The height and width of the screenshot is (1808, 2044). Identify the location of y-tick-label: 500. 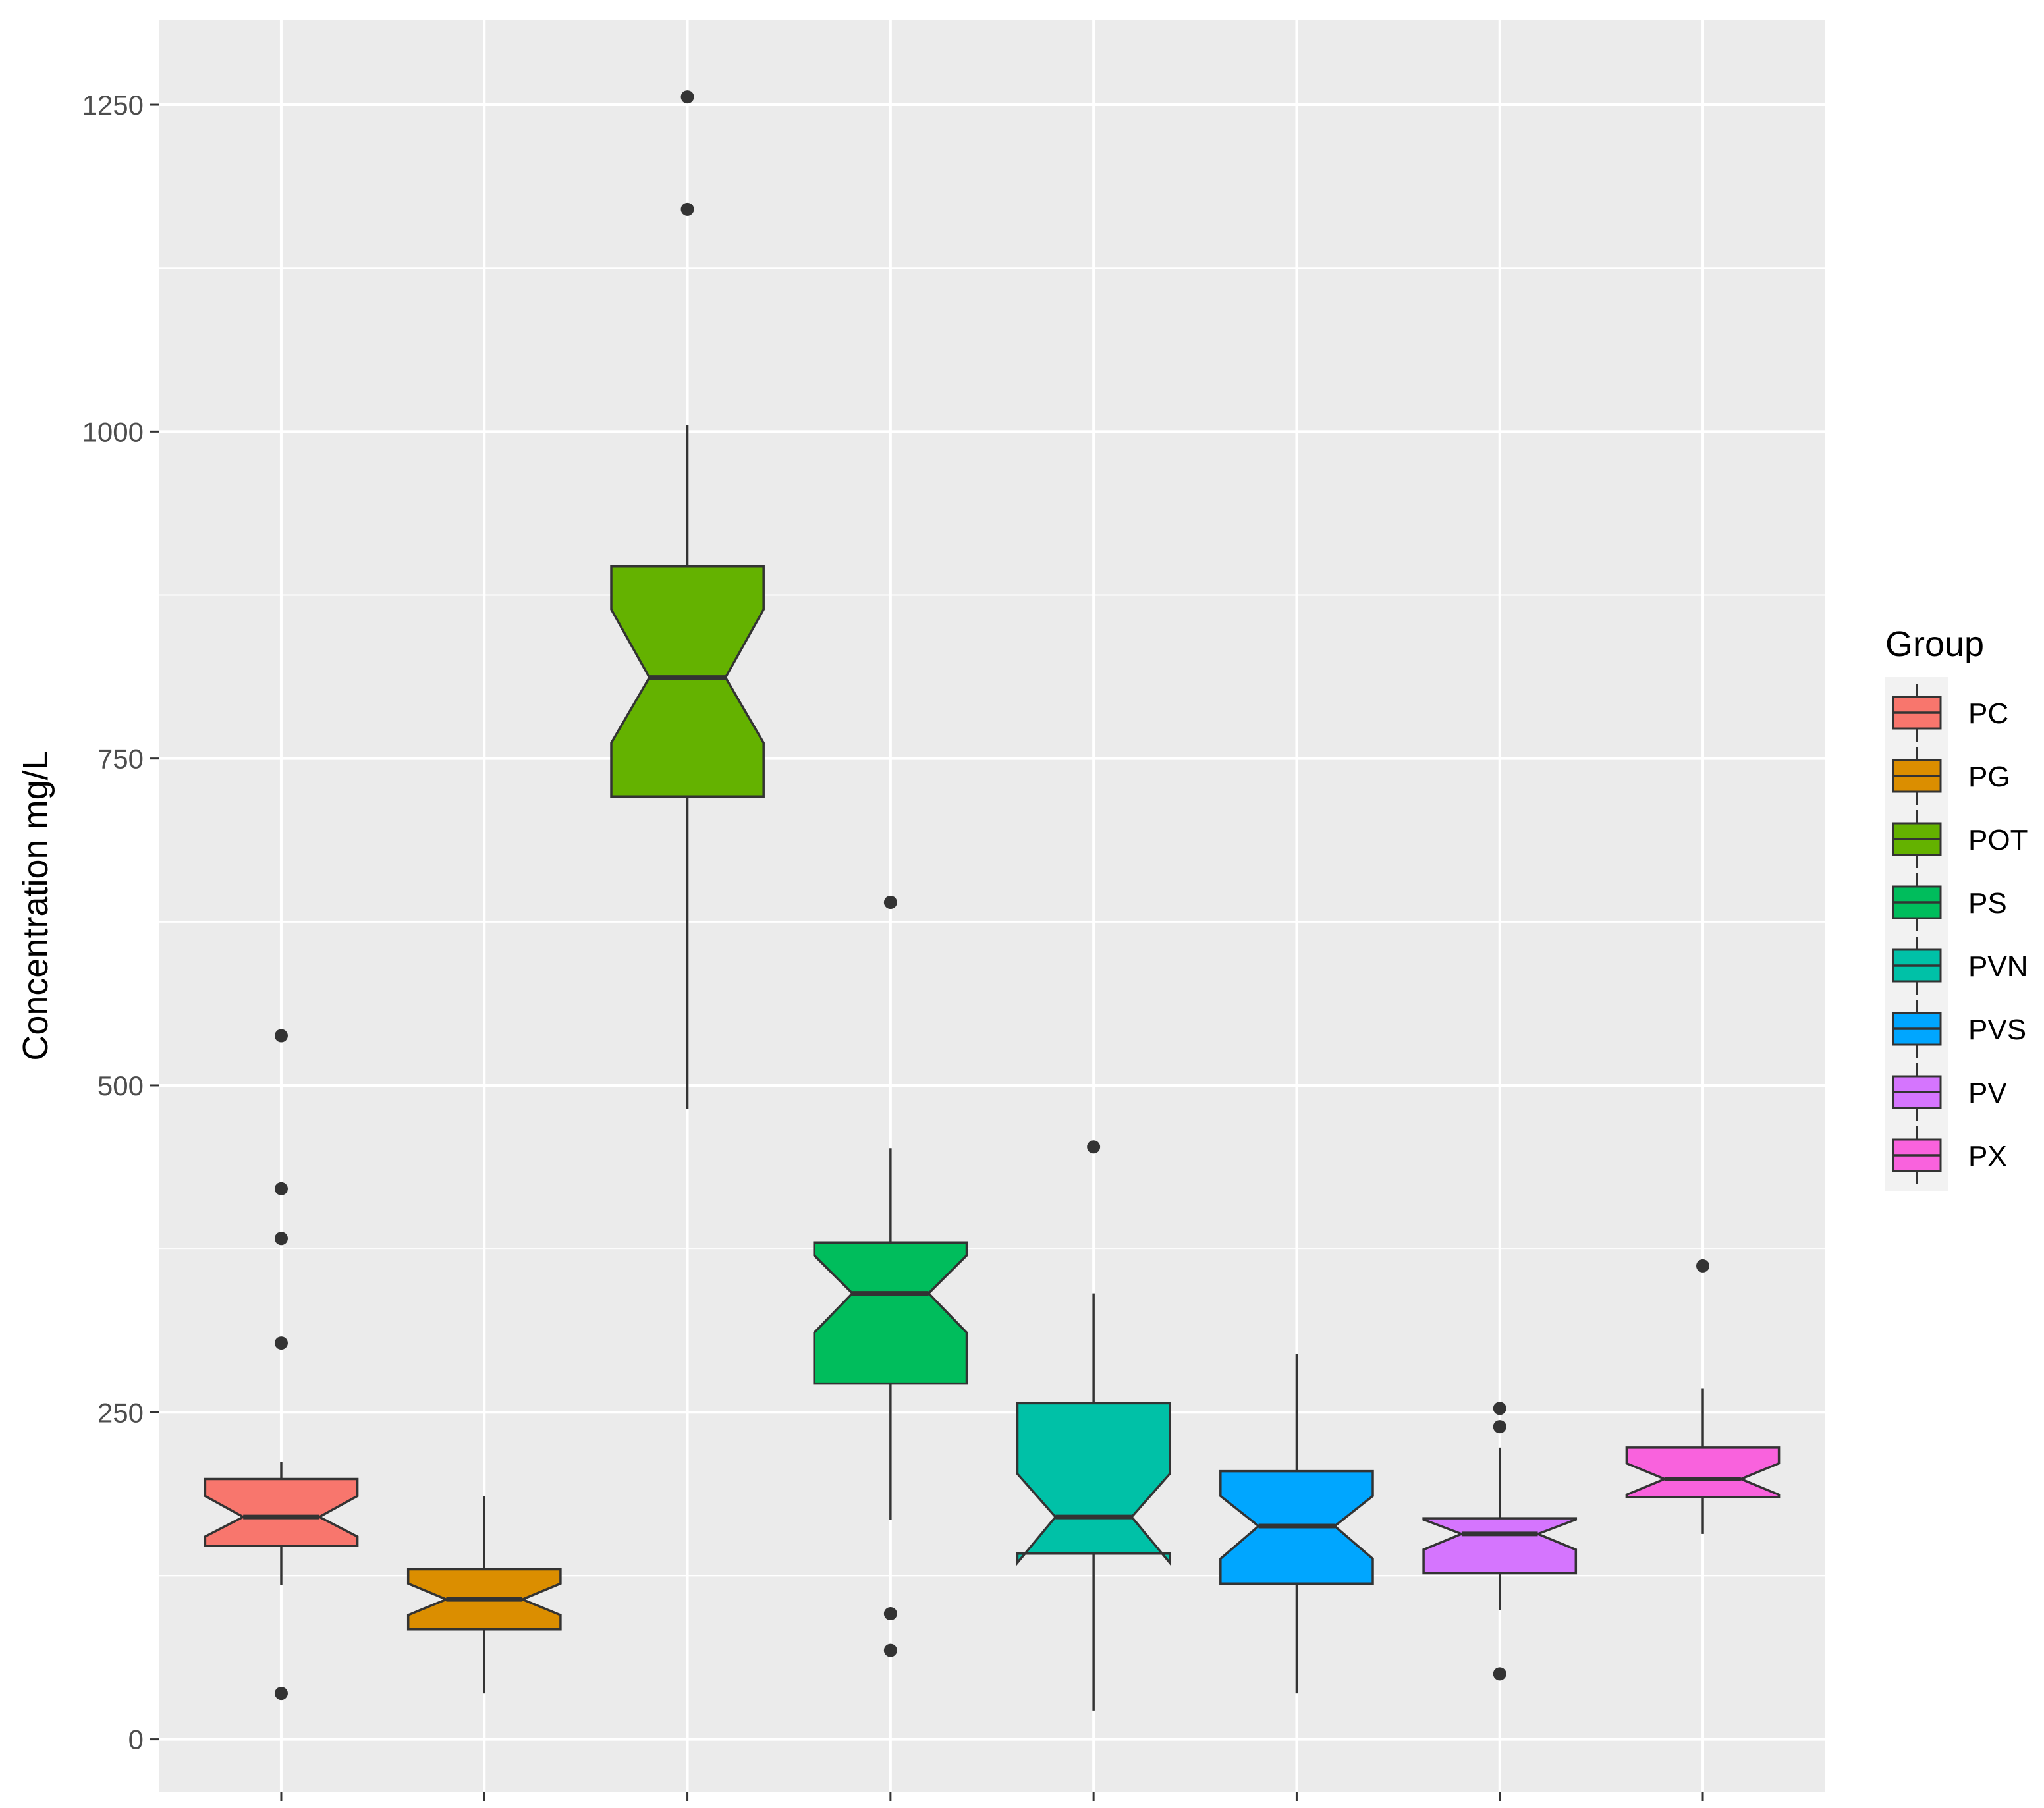
(120, 1085).